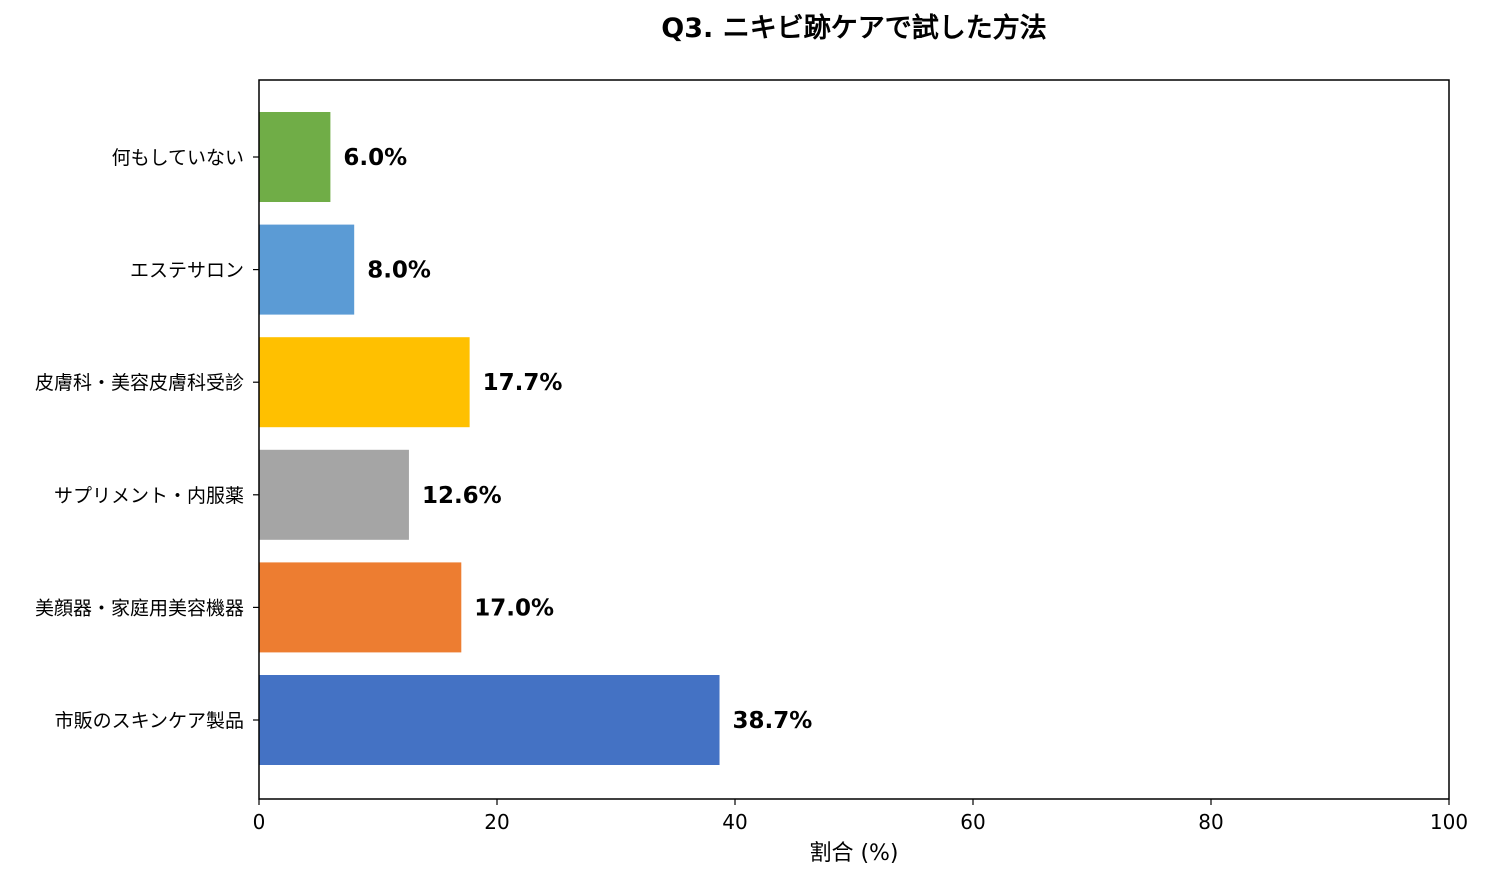  What do you see at coordinates (1449, 822) in the screenshot?
I see `x-tick-label: 100` at bounding box center [1449, 822].